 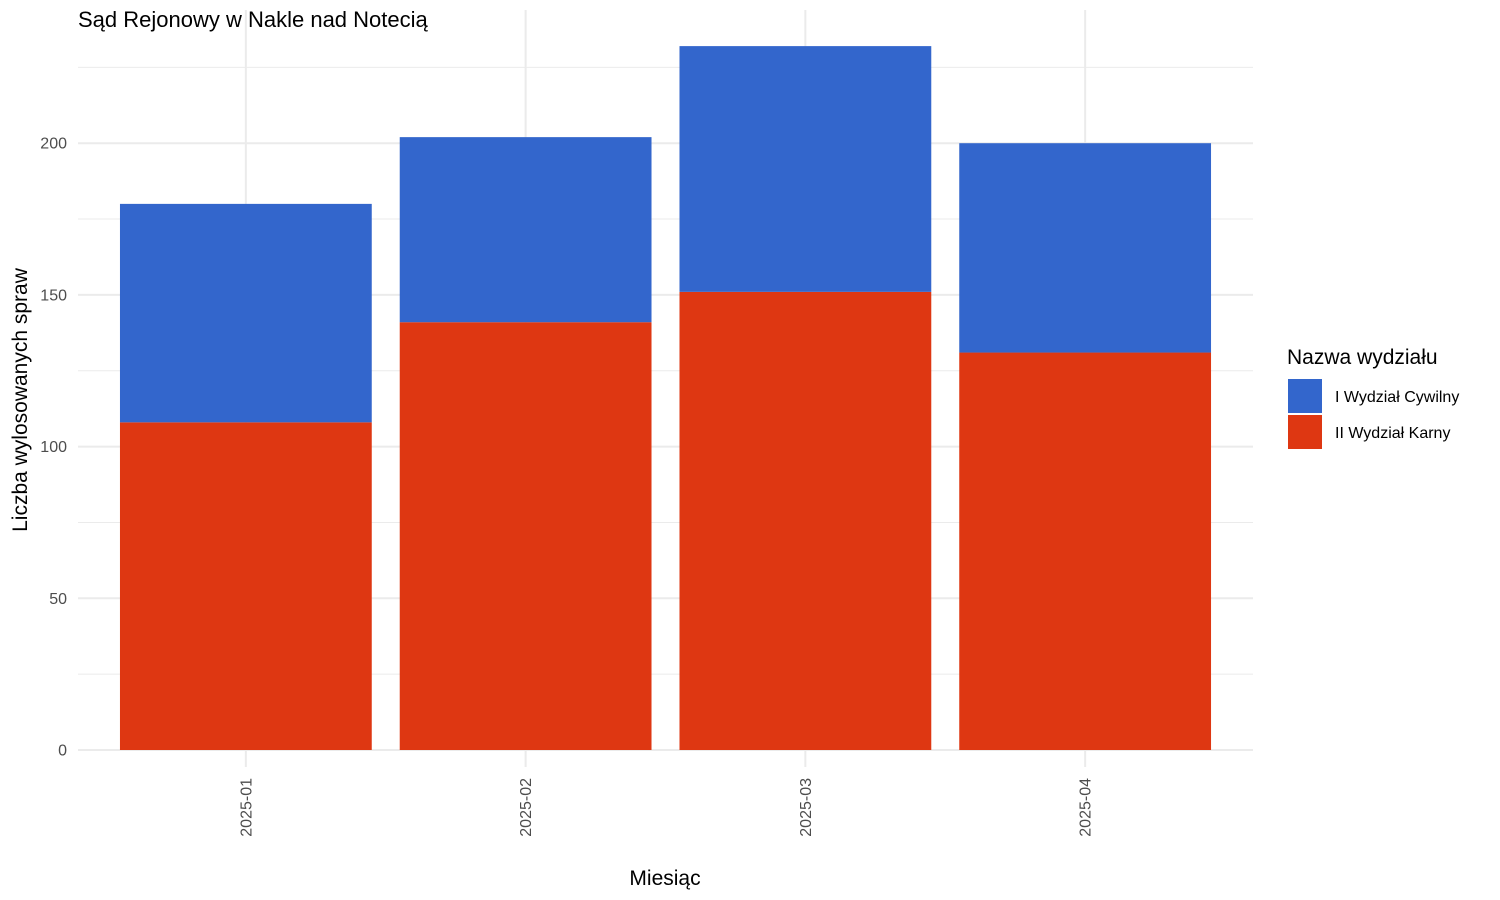 I want to click on legend-title: Nazwa wydziału, so click(x=1362, y=357).